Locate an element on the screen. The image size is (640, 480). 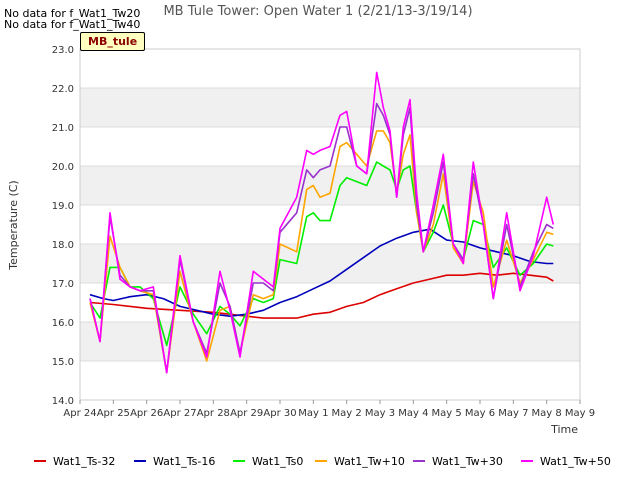
x-tick-label: Apr 29 is located at coordinates (246, 413).